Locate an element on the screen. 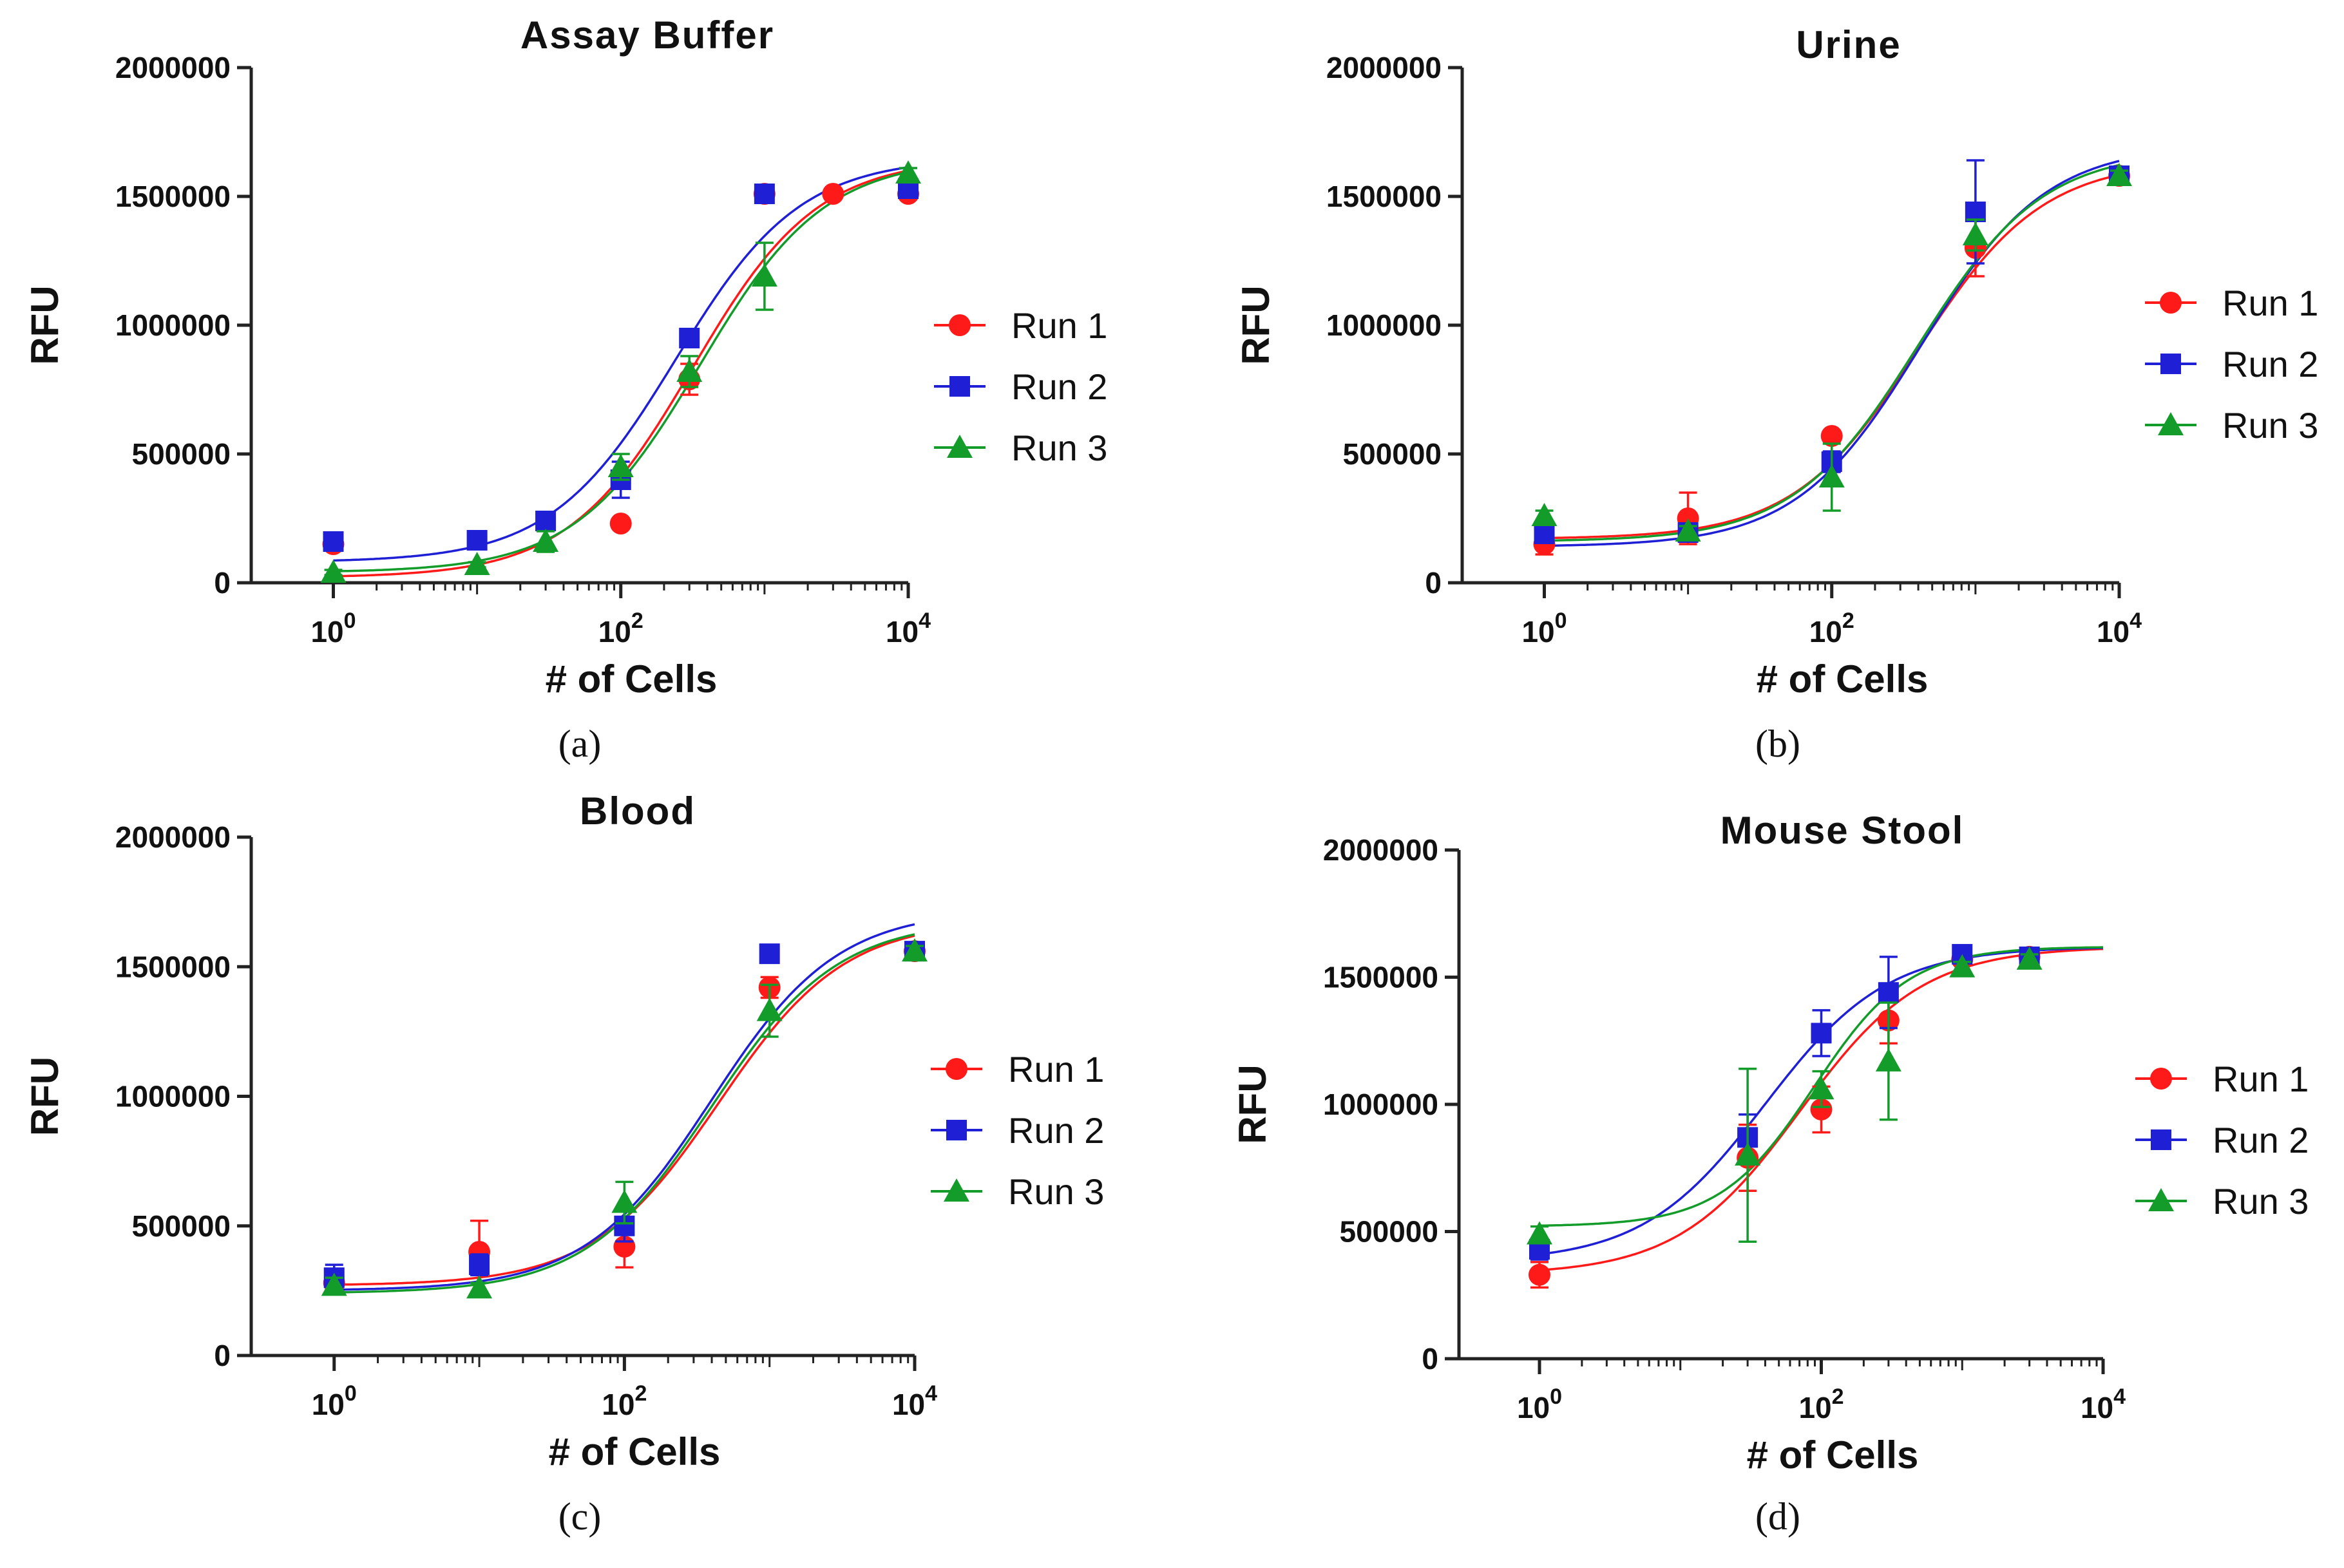  panel-caption: (a) is located at coordinates (580, 744).